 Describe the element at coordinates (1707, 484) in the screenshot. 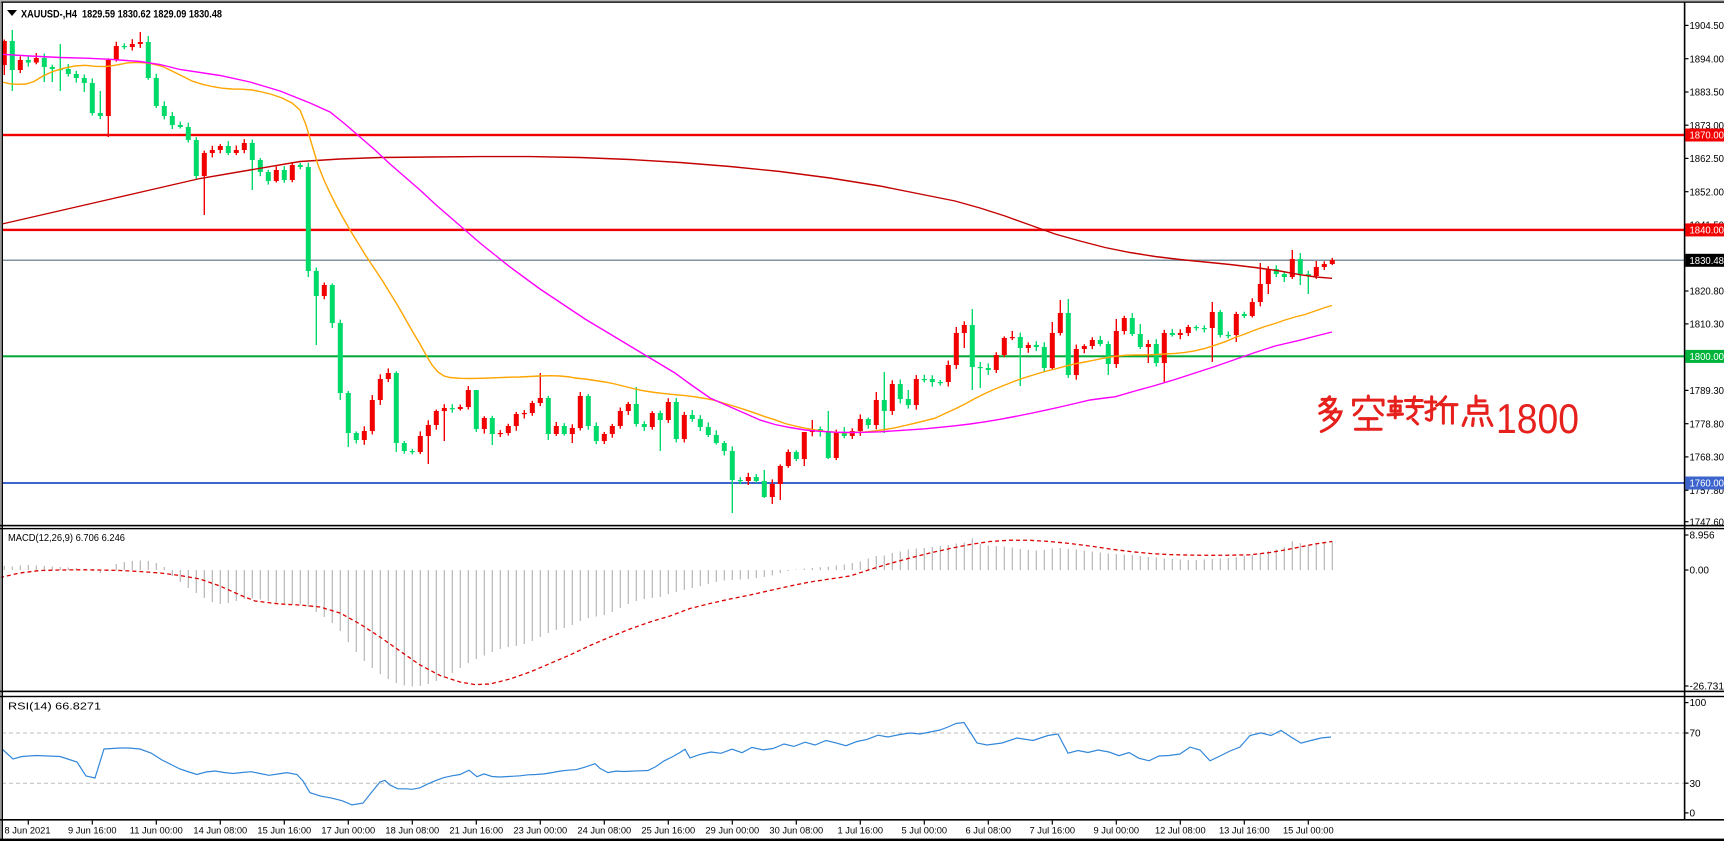

I see `svg-text: 1760.00` at that location.